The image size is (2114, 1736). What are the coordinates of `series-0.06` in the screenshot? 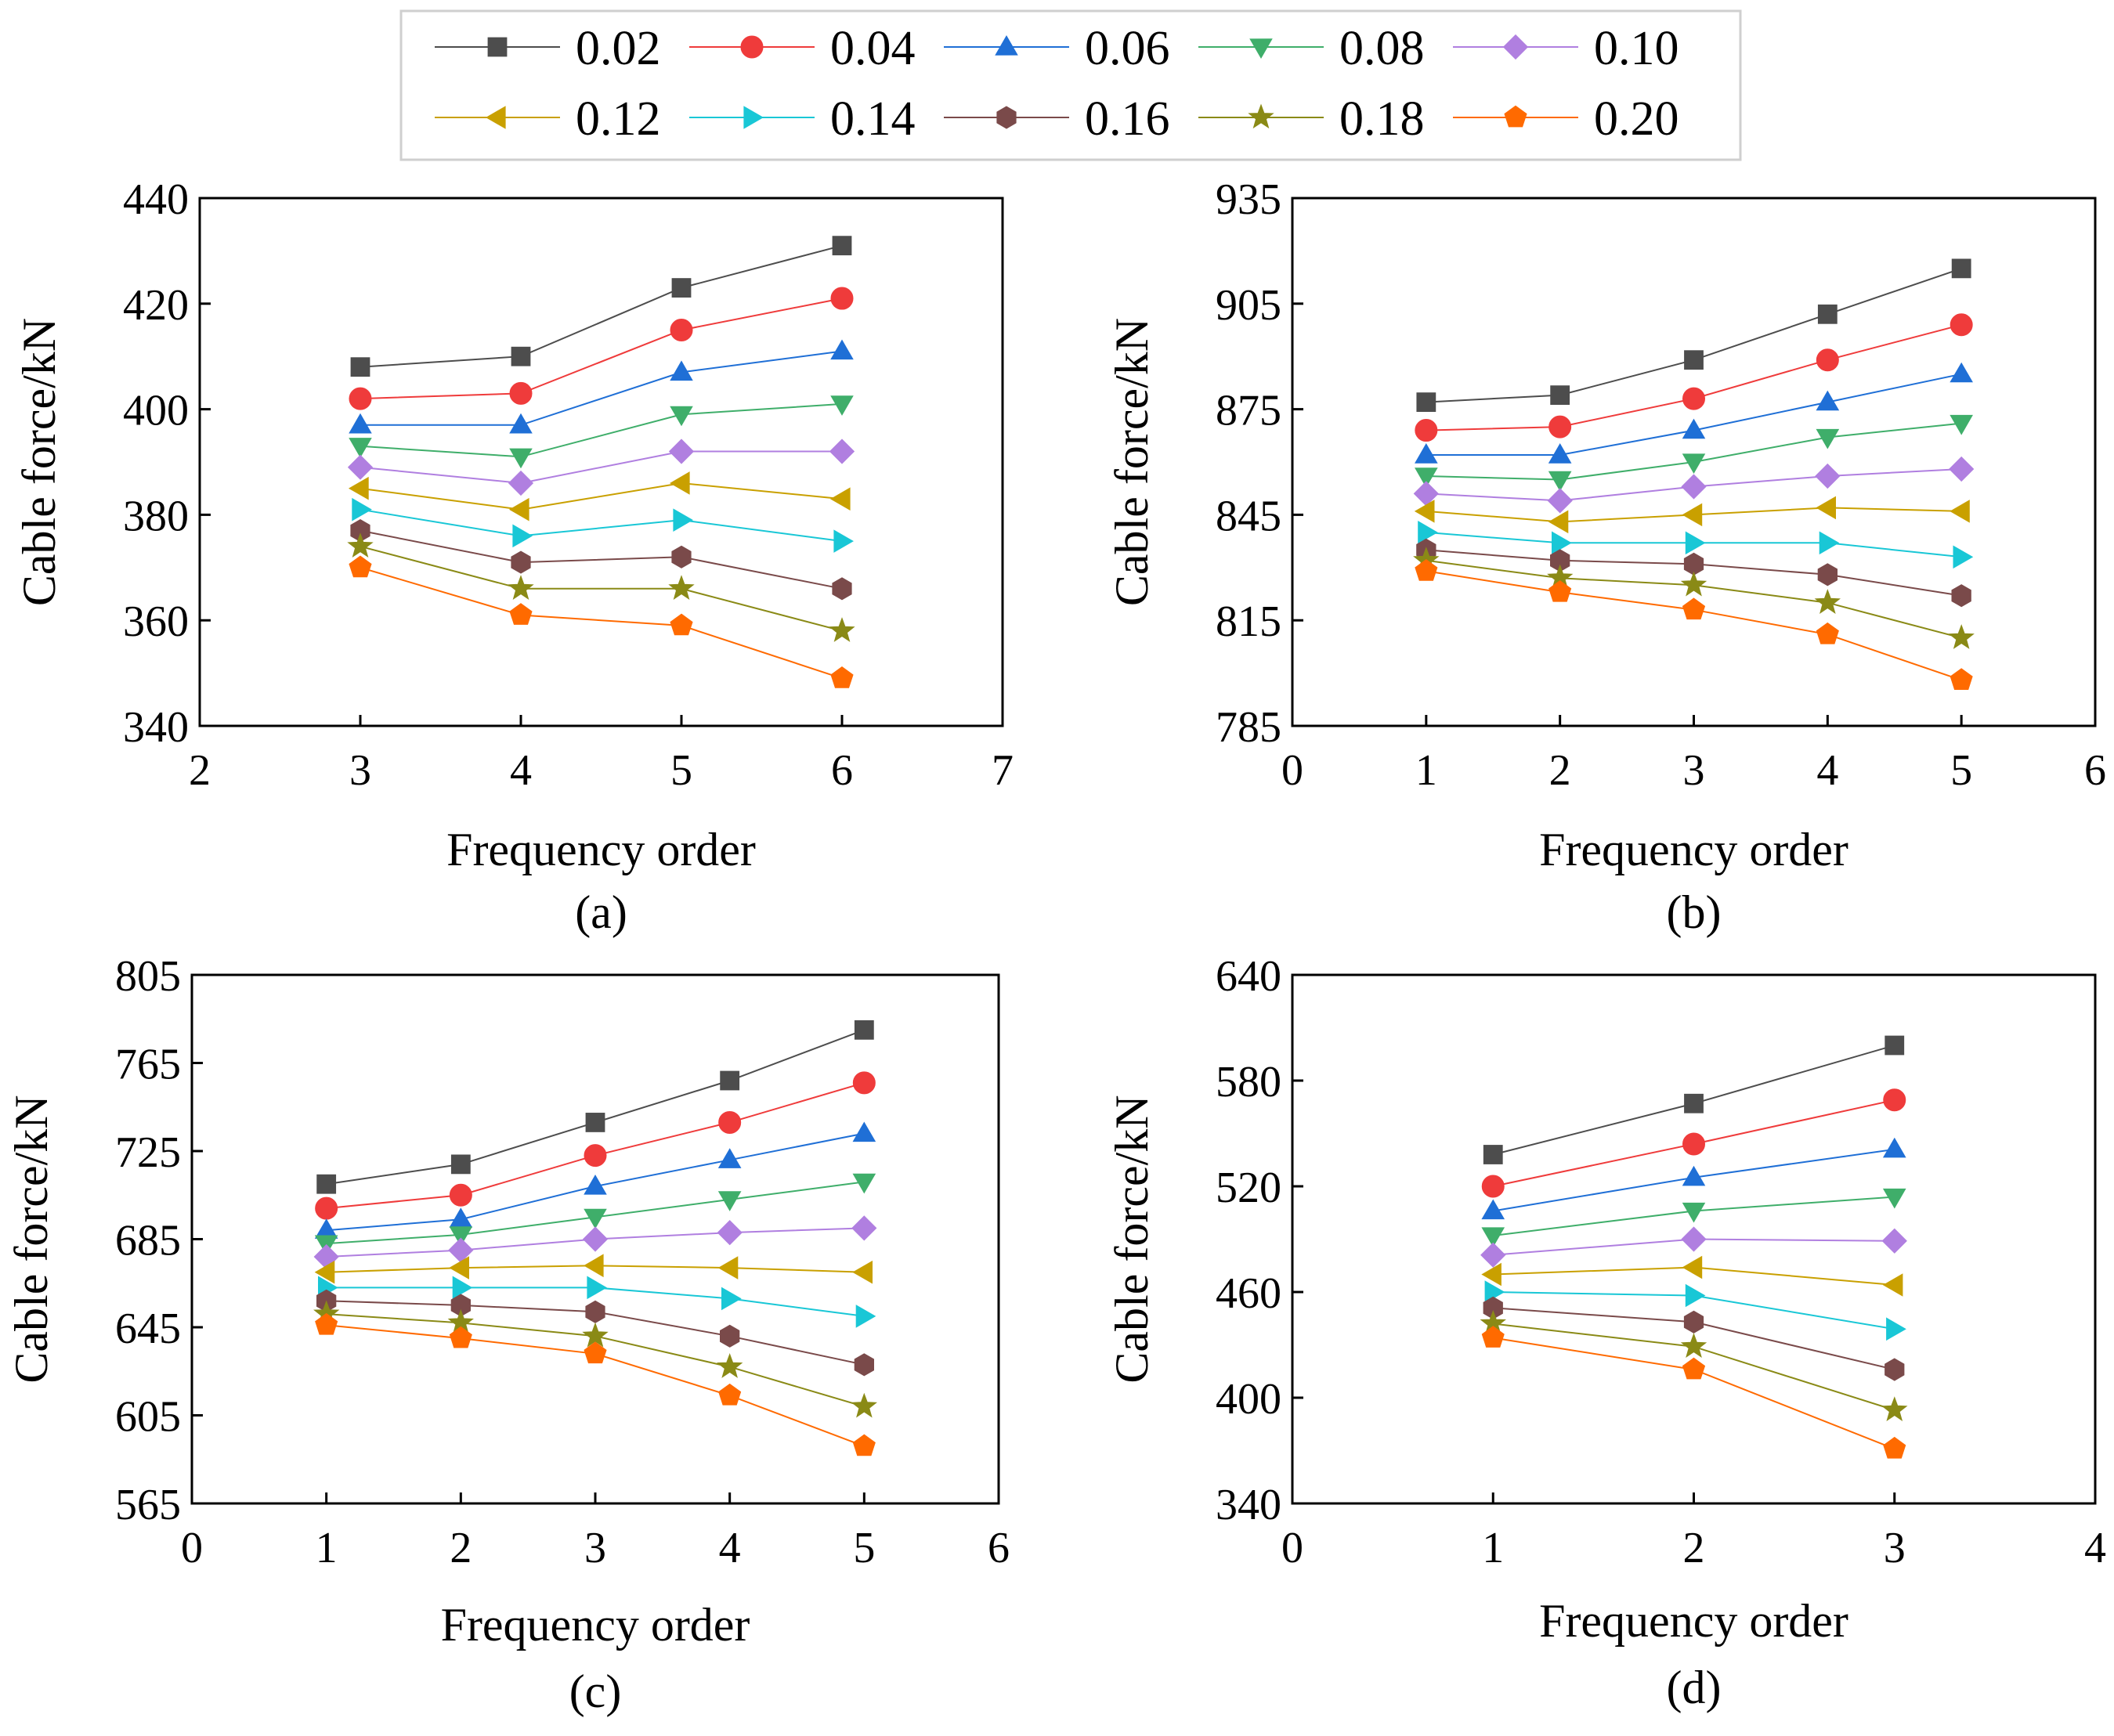 It's located at (1693, 1178).